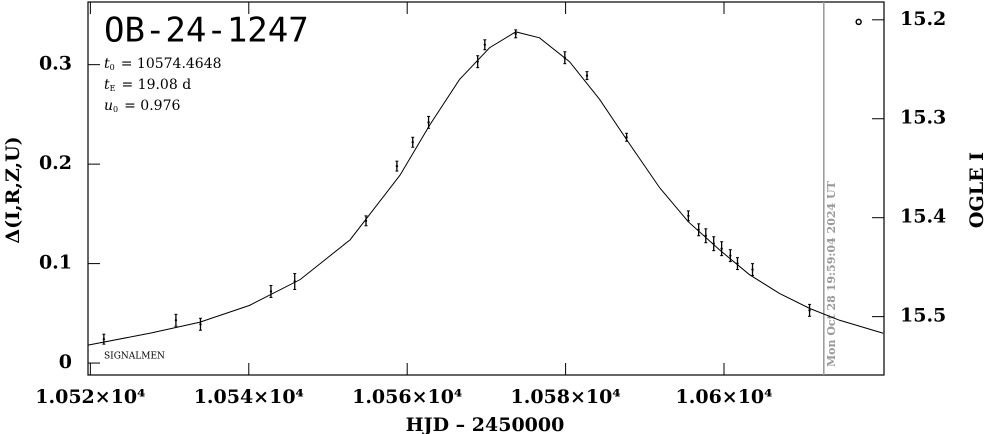 Image resolution: width=987 pixels, height=434 pixels. What do you see at coordinates (923, 118) in the screenshot?
I see `y2-tick-label: 15.3` at bounding box center [923, 118].